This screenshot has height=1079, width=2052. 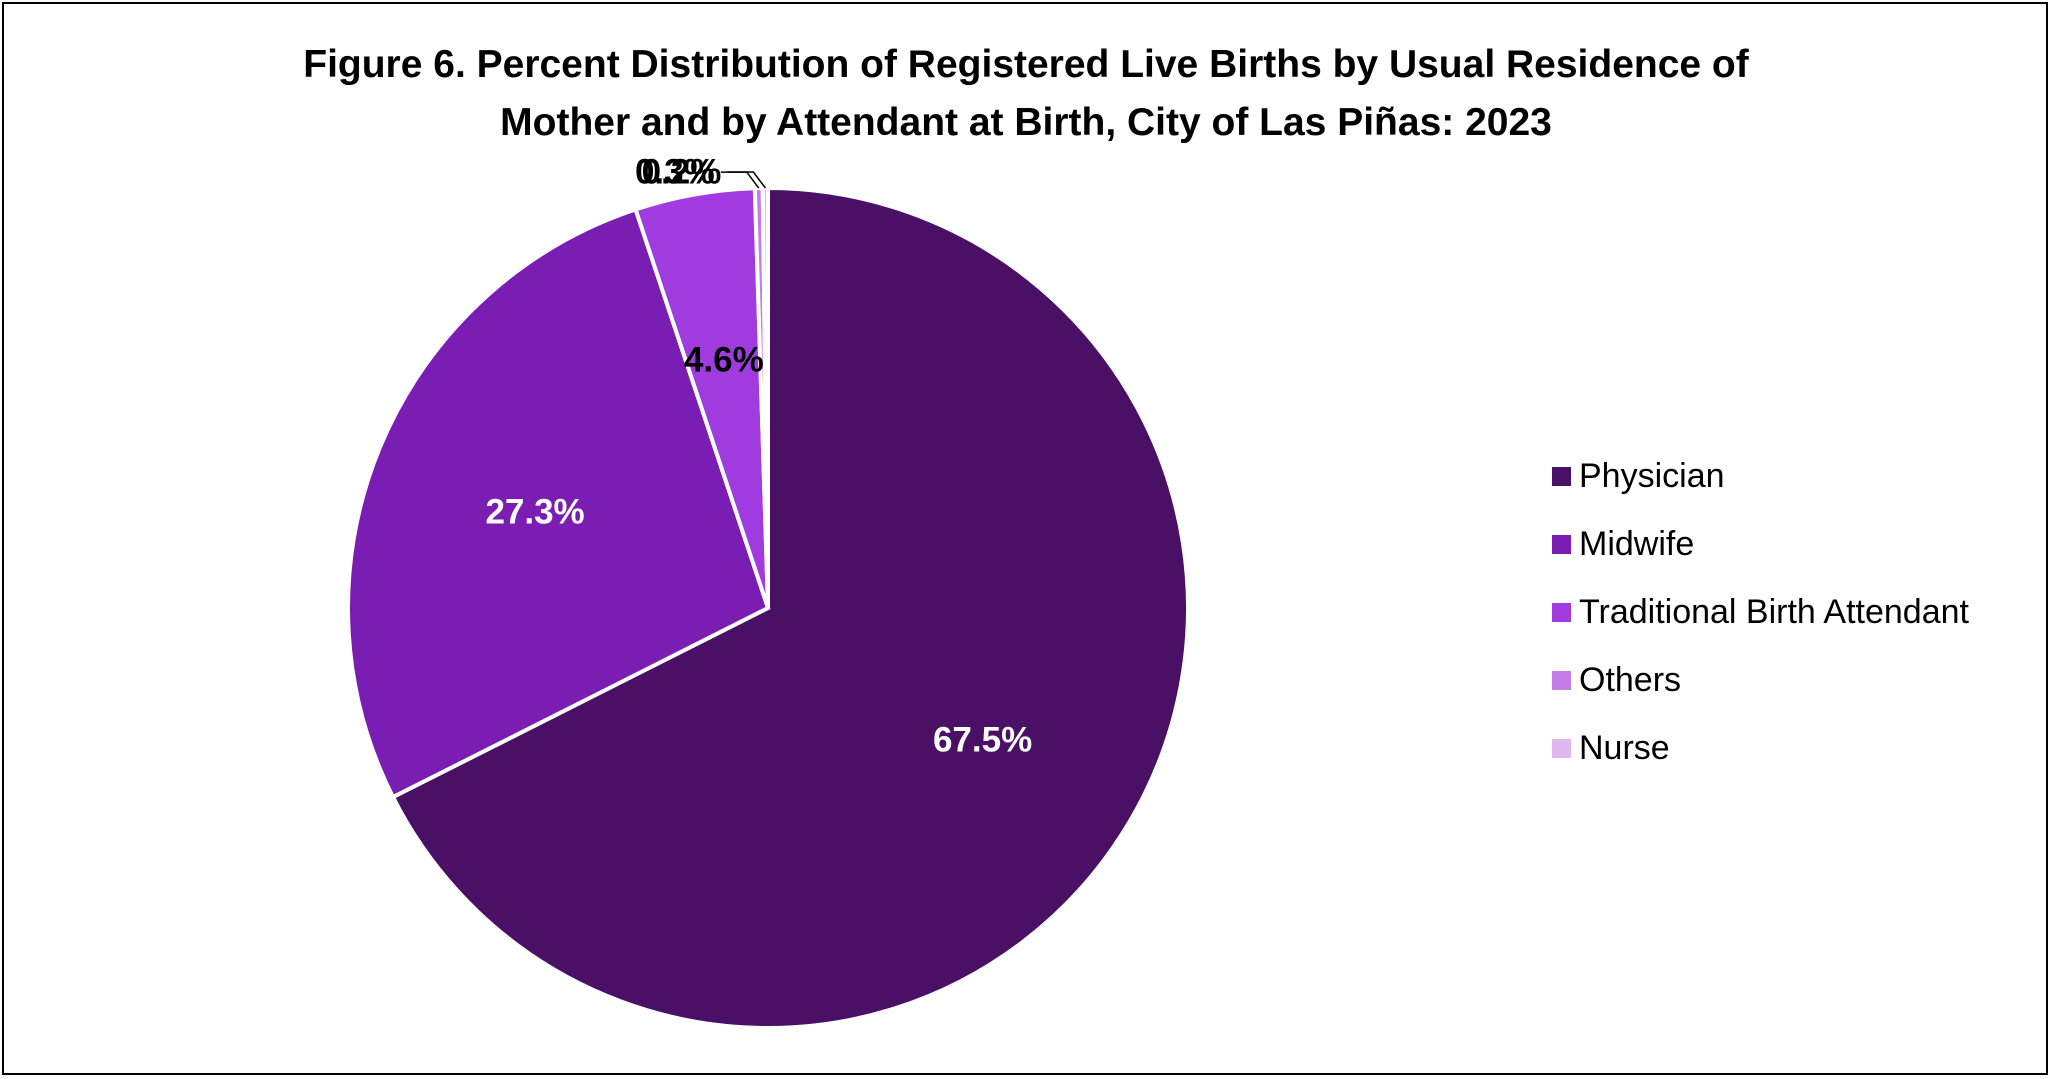 I want to click on data-label-nurse: 0.2%, so click(x=682, y=172).